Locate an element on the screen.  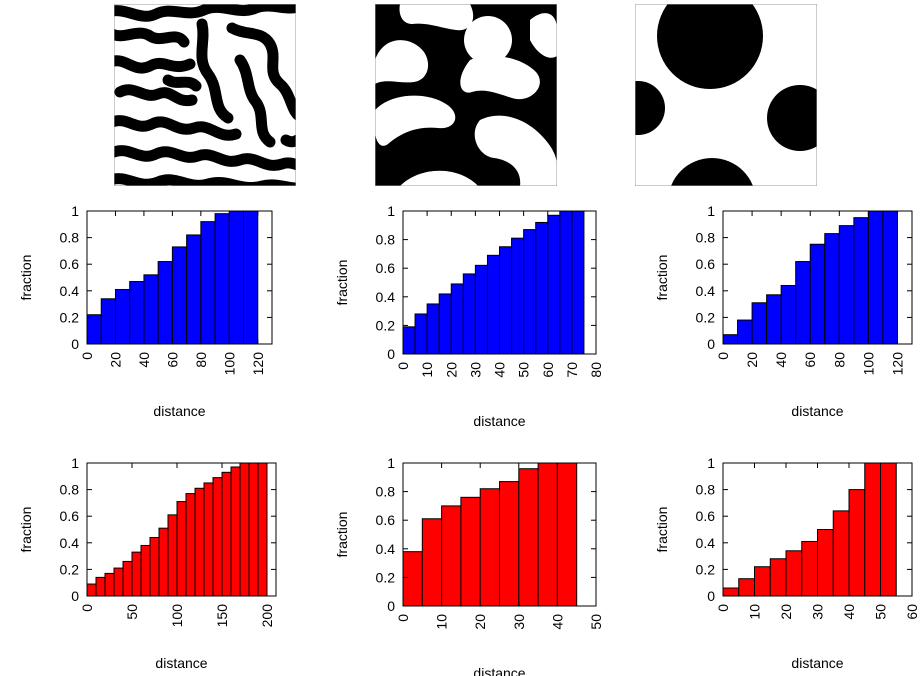
y-tick-label: 0 is located at coordinates (711, 344).